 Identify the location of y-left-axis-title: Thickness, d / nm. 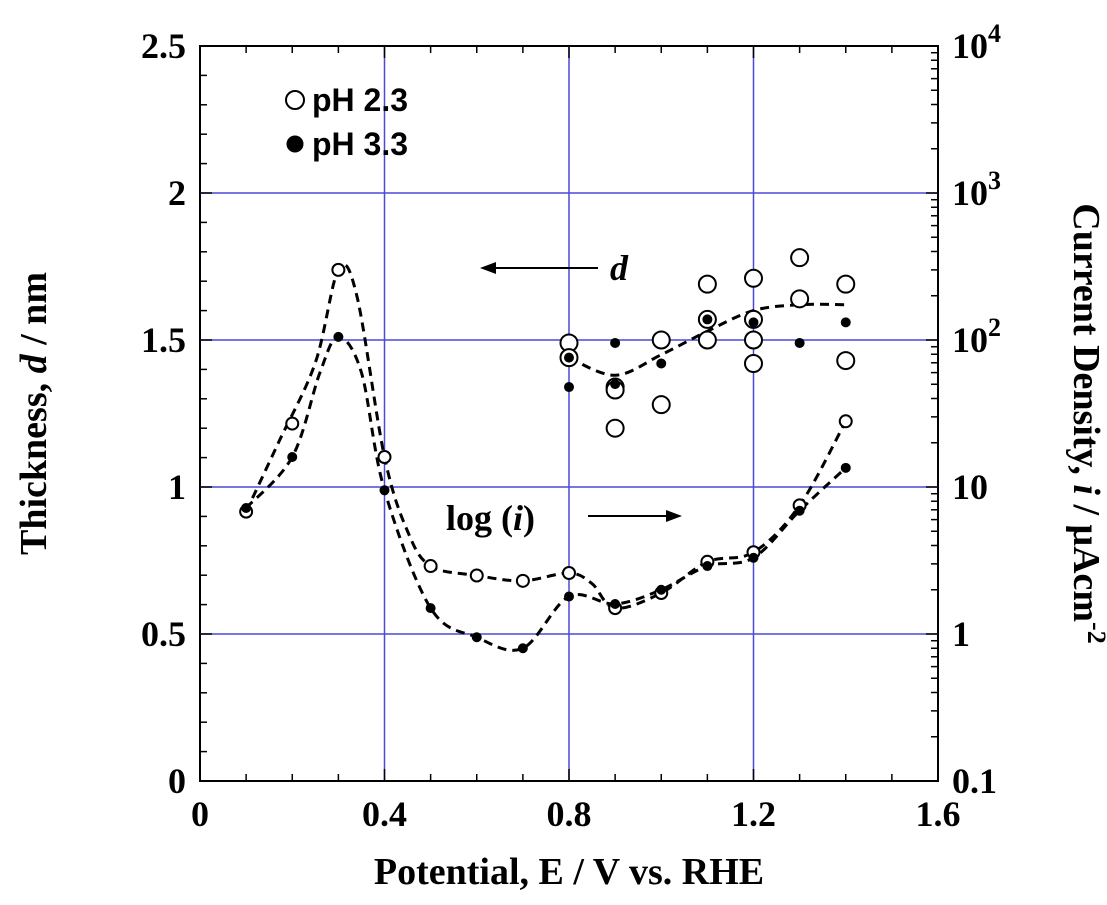
(34, 413).